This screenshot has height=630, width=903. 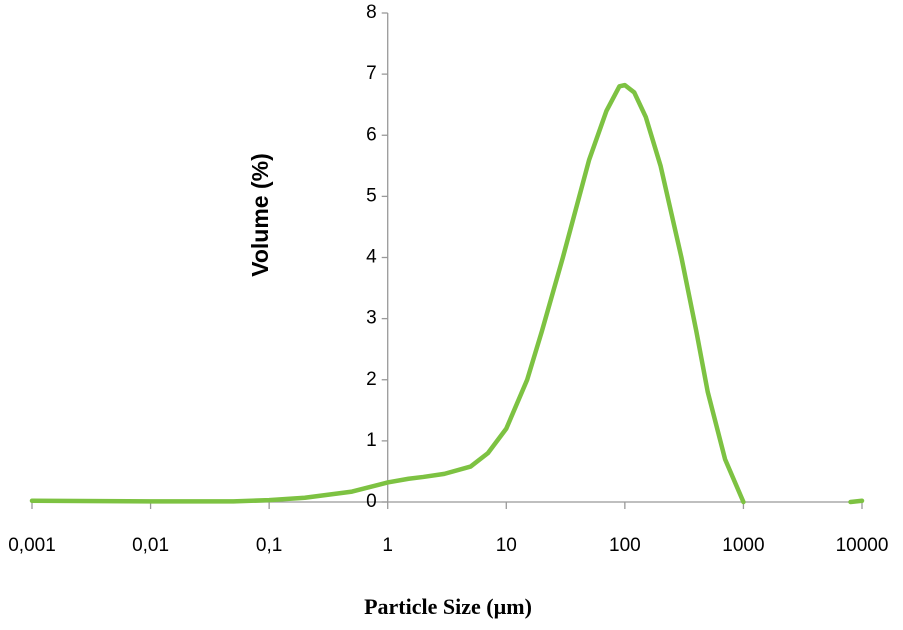 What do you see at coordinates (625, 545) in the screenshot?
I see `x-tick-label: 100` at bounding box center [625, 545].